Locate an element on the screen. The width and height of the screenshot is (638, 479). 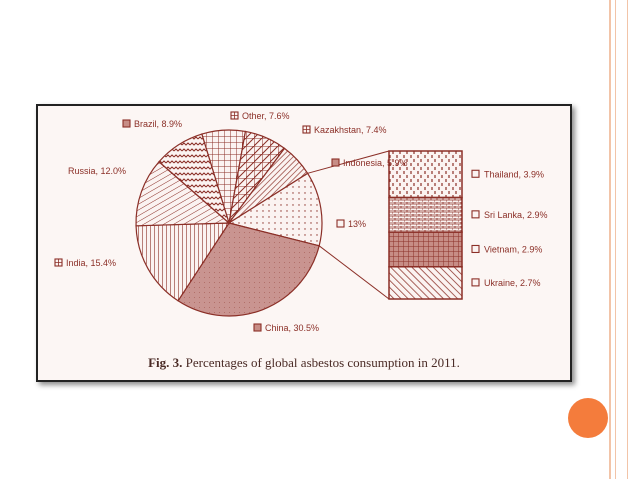
pie-slice-china is located at coordinates (248, 269).